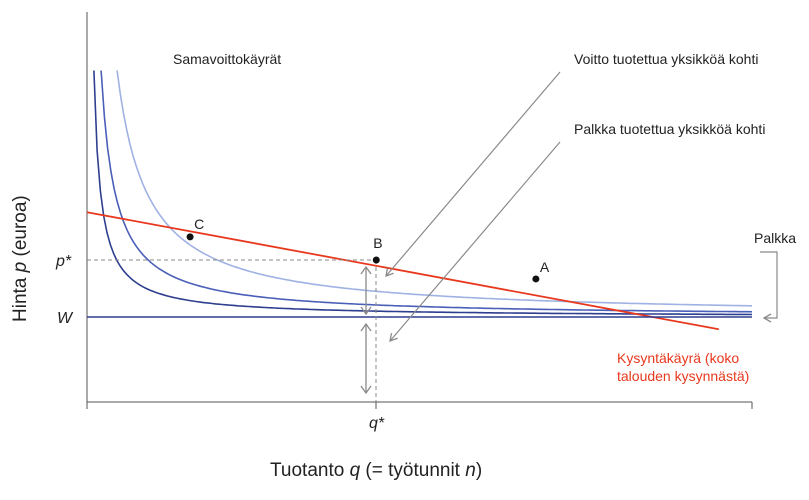  Describe the element at coordinates (669, 129) in the screenshot. I see `wage-per-unit-label: Palkka tuotettua yksikköä kohti` at that location.